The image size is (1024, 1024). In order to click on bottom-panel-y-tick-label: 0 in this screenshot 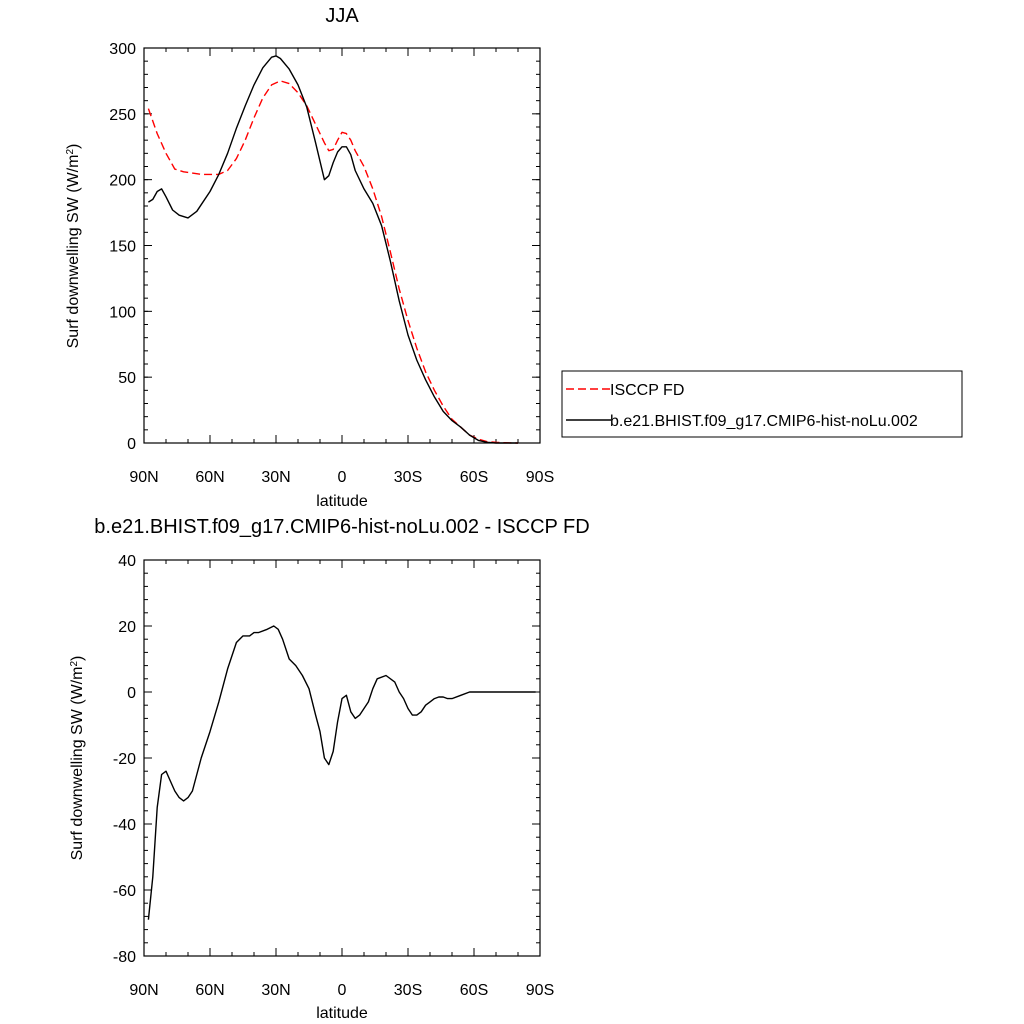, I will do `click(131, 693)`.